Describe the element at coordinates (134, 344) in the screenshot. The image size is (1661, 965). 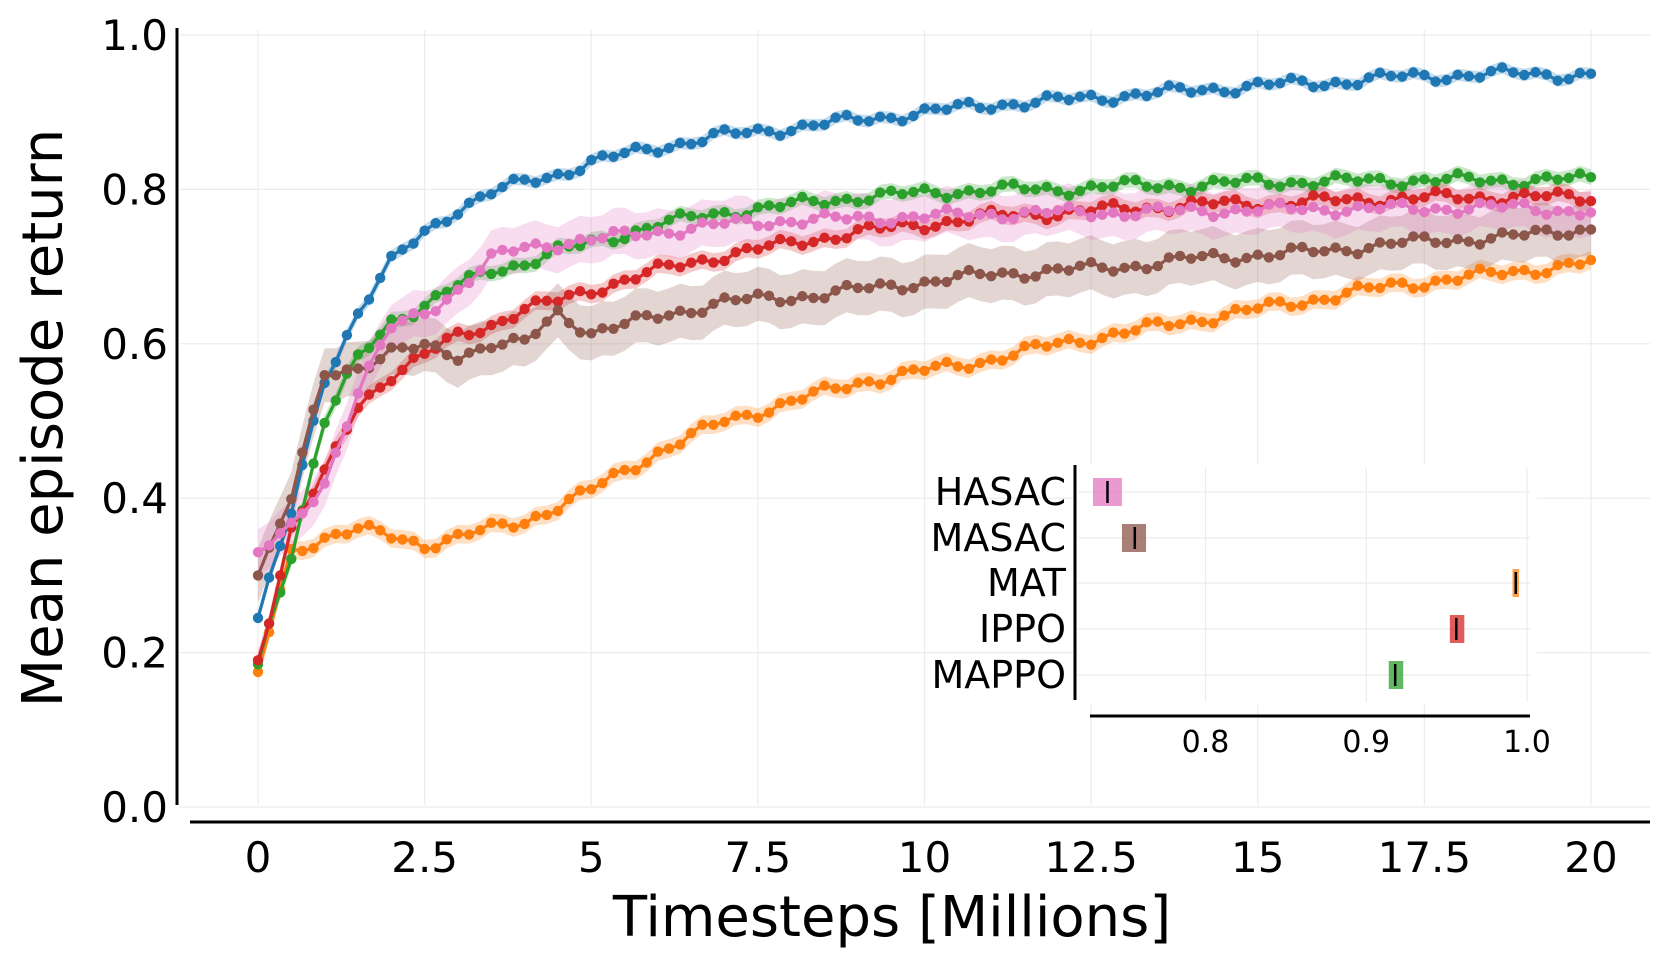
I see `y-tick-label: 0.6` at that location.